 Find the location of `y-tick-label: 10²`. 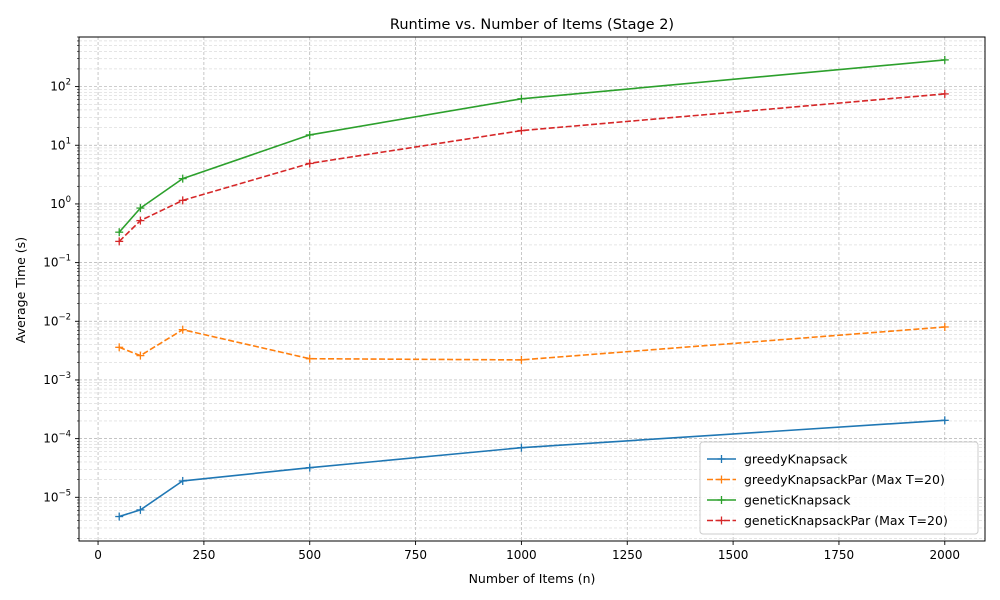

y-tick-label: 10² is located at coordinates (60, 86).